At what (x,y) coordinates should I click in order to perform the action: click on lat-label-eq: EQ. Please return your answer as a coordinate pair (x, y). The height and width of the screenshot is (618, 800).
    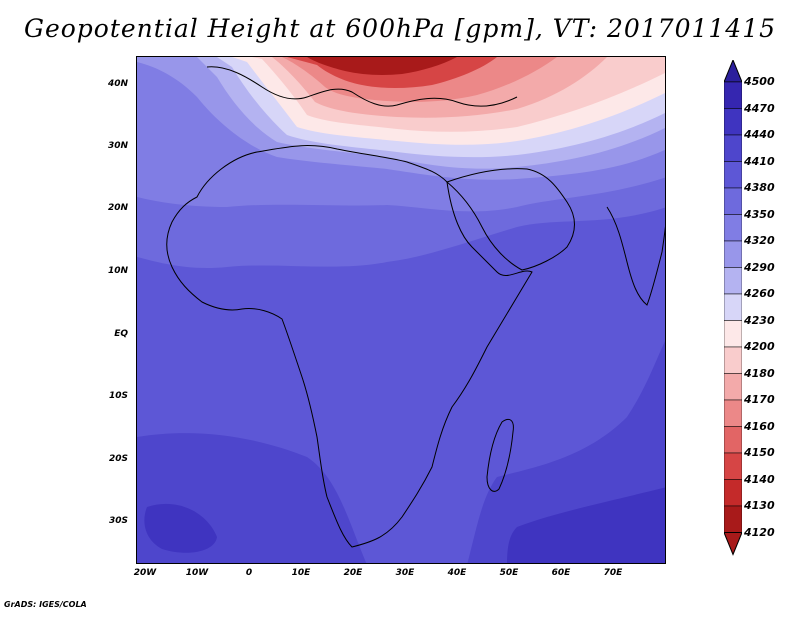
    Looking at the image, I should click on (121, 334).